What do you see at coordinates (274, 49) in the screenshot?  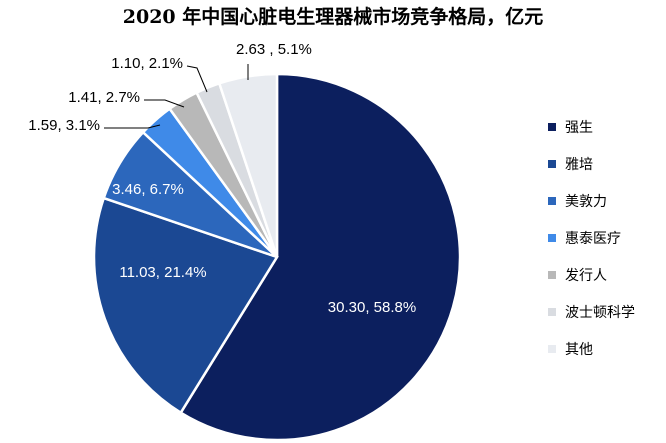 I see `data-label-7: 2.63 , 5.1%` at bounding box center [274, 49].